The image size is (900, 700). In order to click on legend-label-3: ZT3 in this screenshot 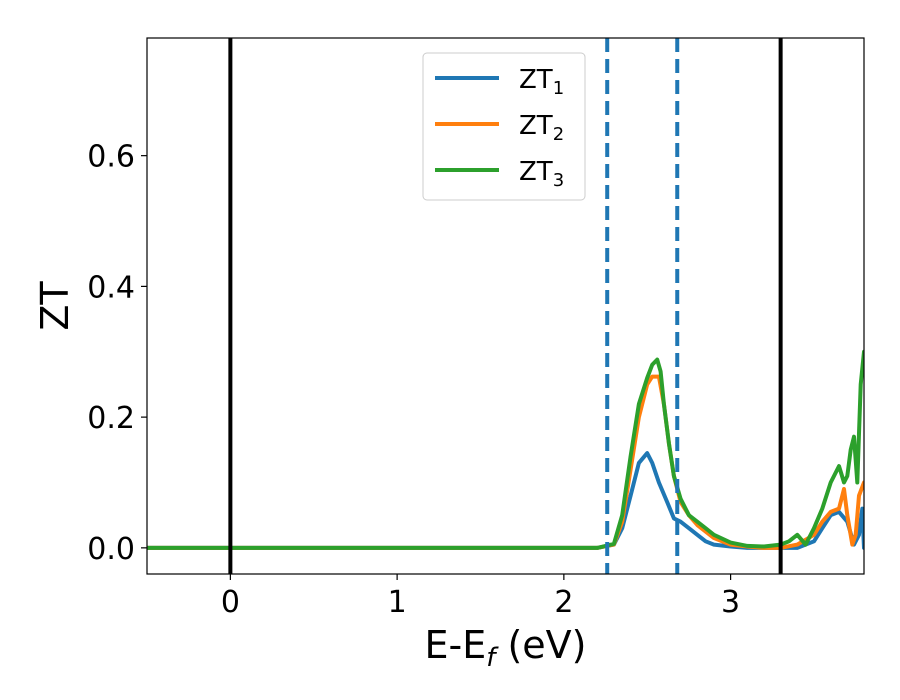, I will do `click(541, 174)`.